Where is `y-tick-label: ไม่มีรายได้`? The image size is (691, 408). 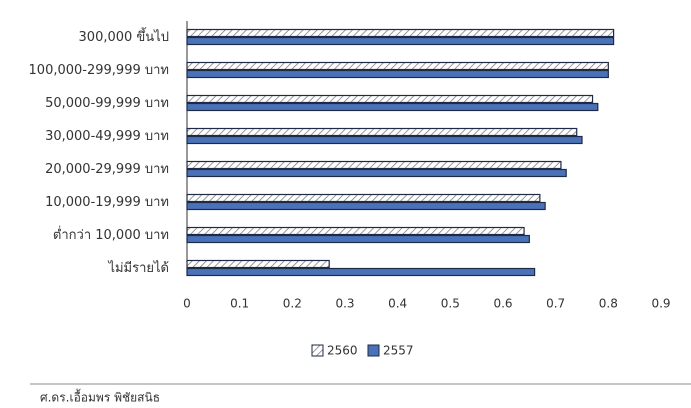 y-tick-label: ไม่มีรายได้ is located at coordinates (138, 268).